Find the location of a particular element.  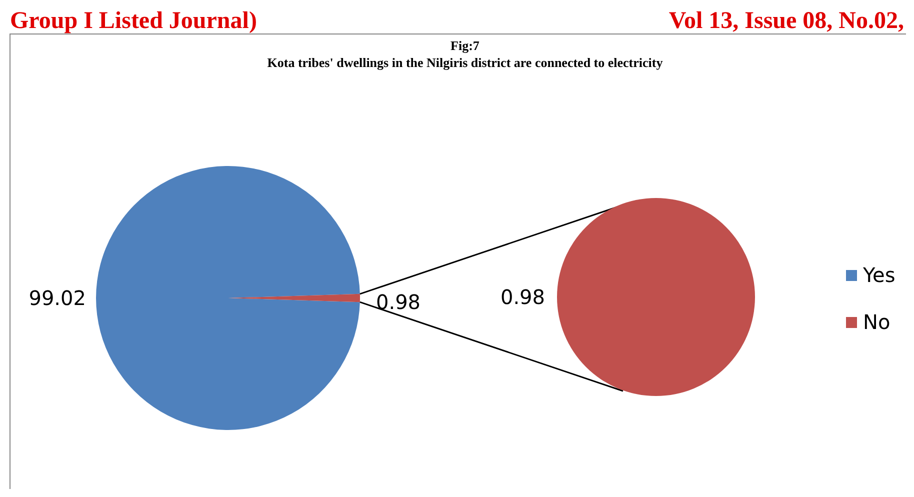

data-label: 99.02 is located at coordinates (57, 298).